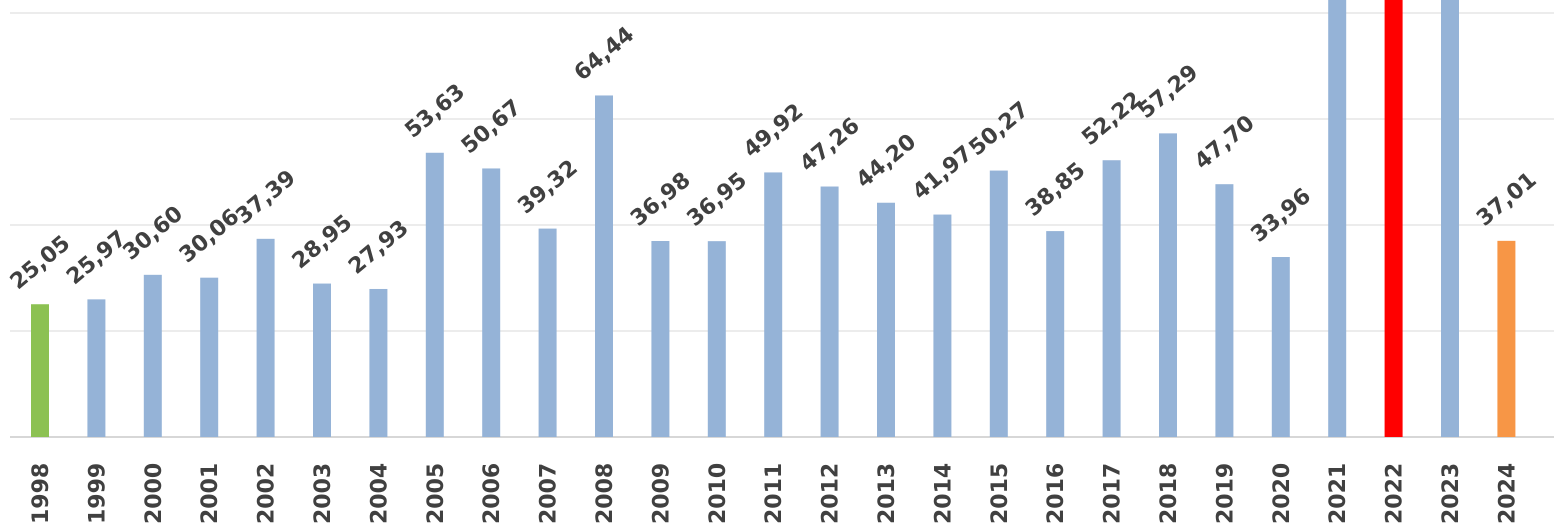 The width and height of the screenshot is (1554, 529). Describe the element at coordinates (40, 370) in the screenshot. I see `bar-1998` at that location.